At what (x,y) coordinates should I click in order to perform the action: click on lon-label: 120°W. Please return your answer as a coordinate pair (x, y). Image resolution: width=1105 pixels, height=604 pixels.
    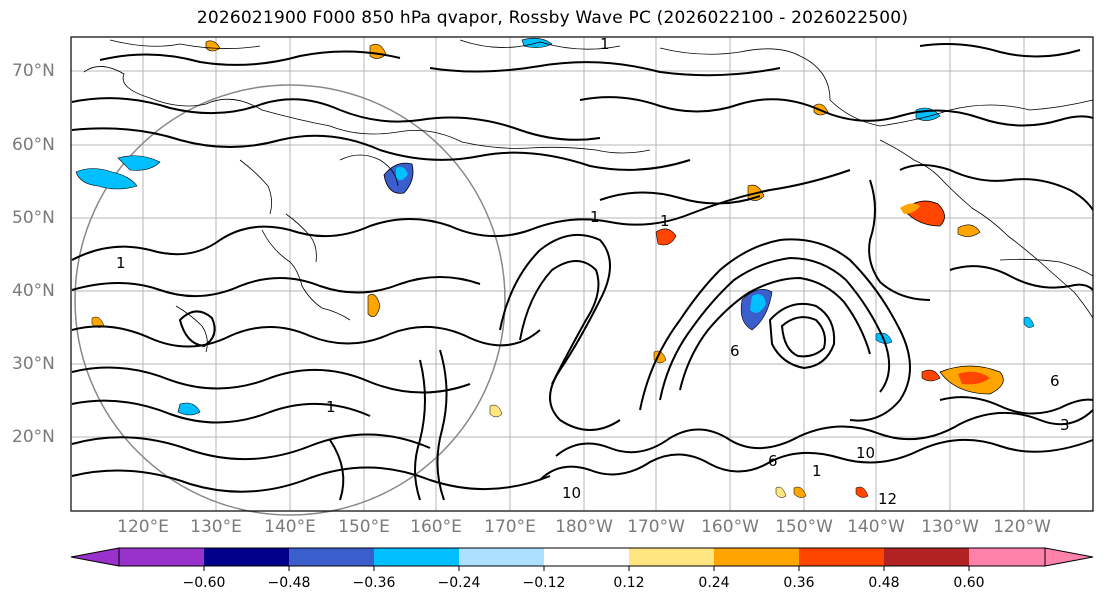
    Looking at the image, I should click on (1022, 527).